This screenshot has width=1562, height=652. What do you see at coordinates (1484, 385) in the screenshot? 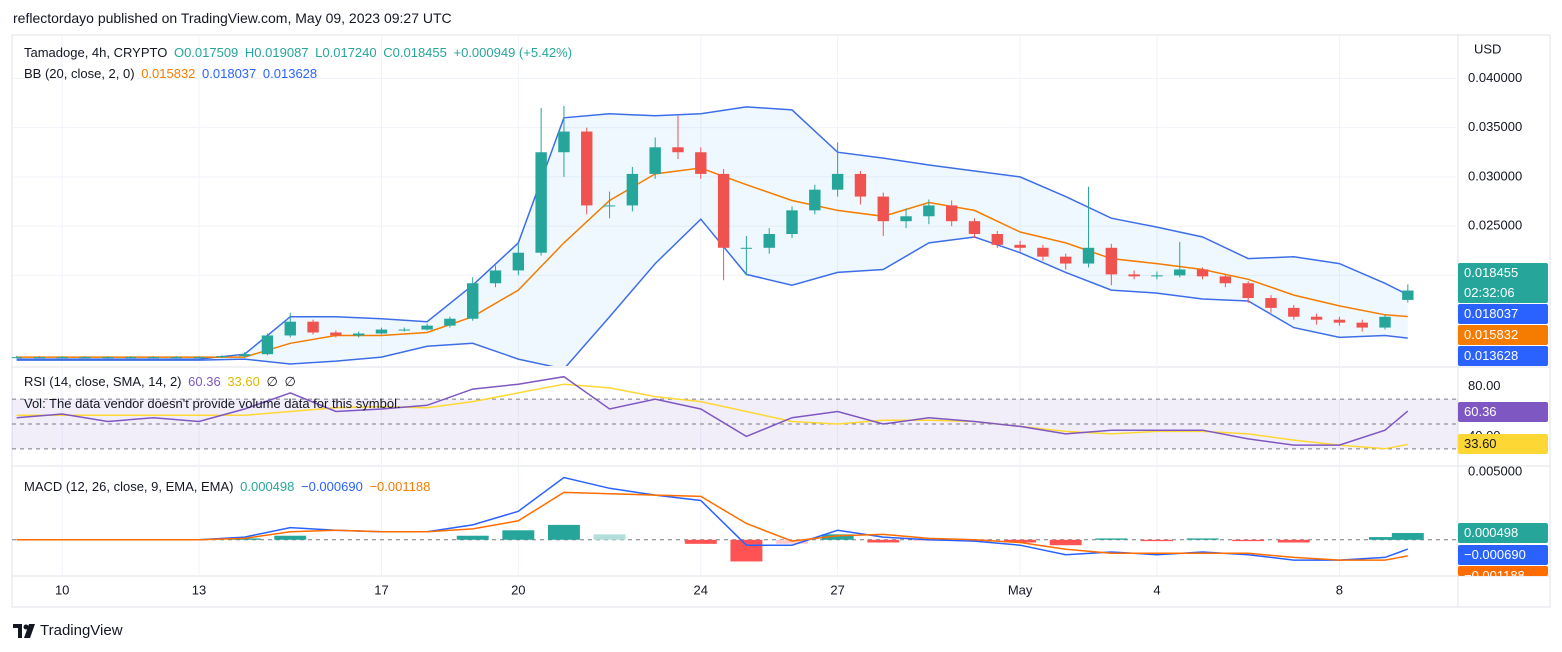
I see `y-tick-label: 80.00` at bounding box center [1484, 385].